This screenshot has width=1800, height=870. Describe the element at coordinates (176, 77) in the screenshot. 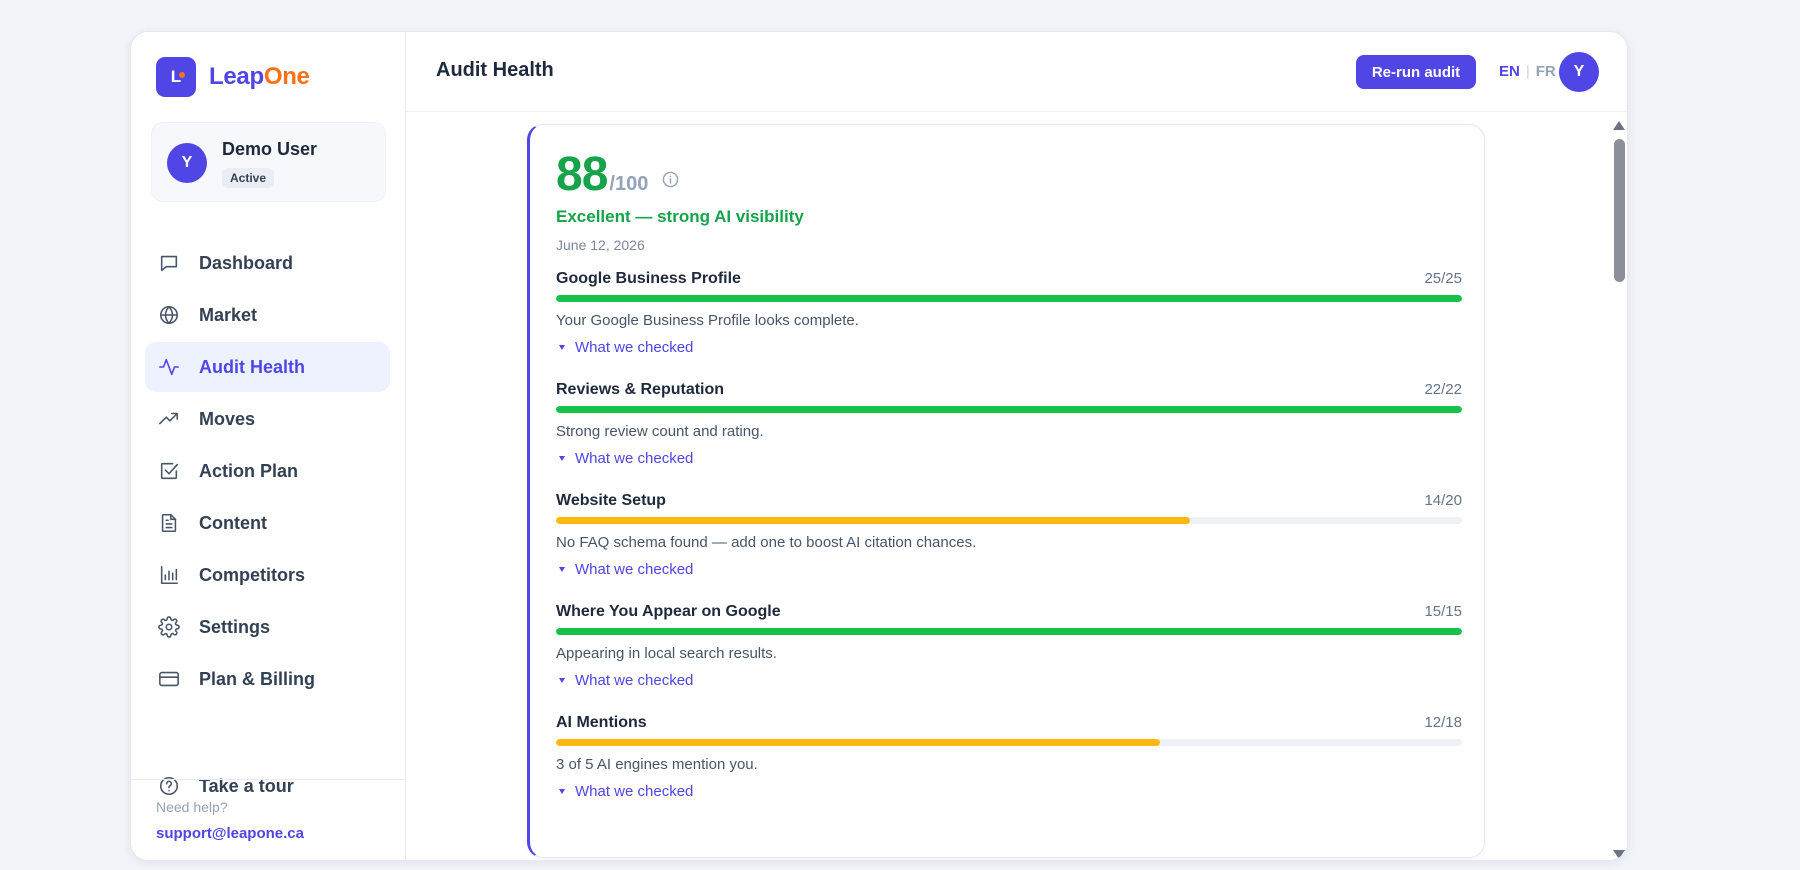

I see `logo-icon: L` at that location.